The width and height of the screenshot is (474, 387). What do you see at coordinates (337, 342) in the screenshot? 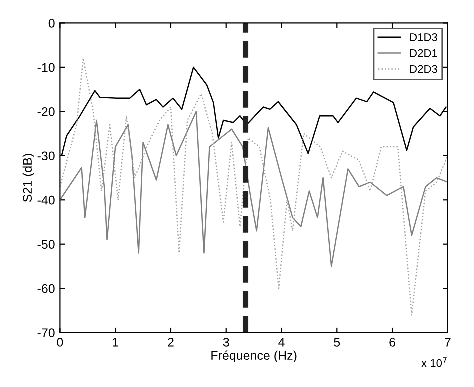
I see `x-tick-label: 5` at bounding box center [337, 342].